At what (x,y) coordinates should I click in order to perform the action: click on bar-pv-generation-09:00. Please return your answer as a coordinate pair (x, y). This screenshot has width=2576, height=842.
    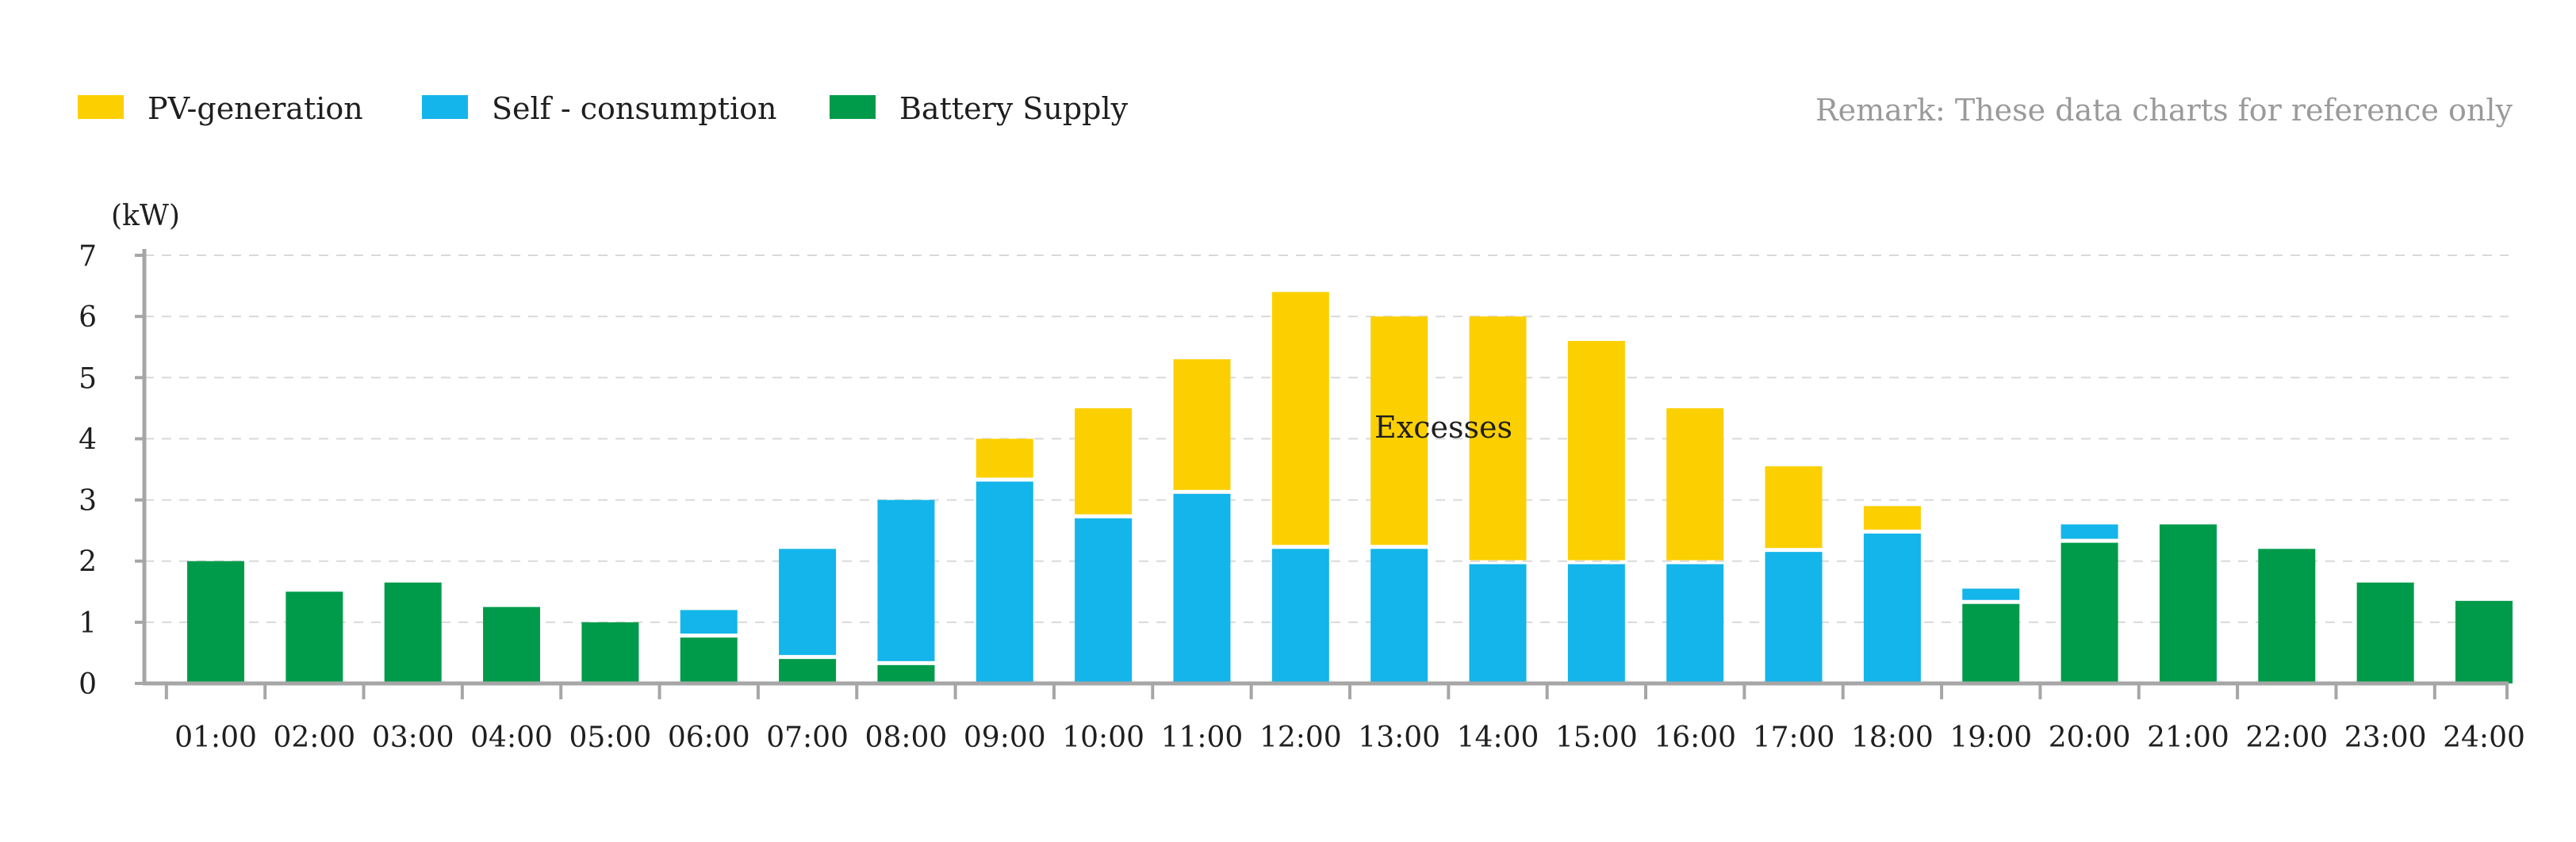
    Looking at the image, I should click on (1004, 458).